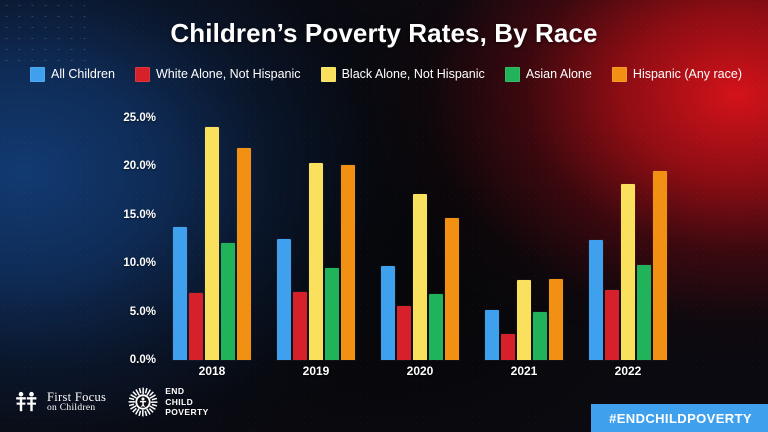 The width and height of the screenshot is (768, 432). What do you see at coordinates (142, 360) in the screenshot?
I see `y-axis-tick-label: 0.0%` at bounding box center [142, 360].